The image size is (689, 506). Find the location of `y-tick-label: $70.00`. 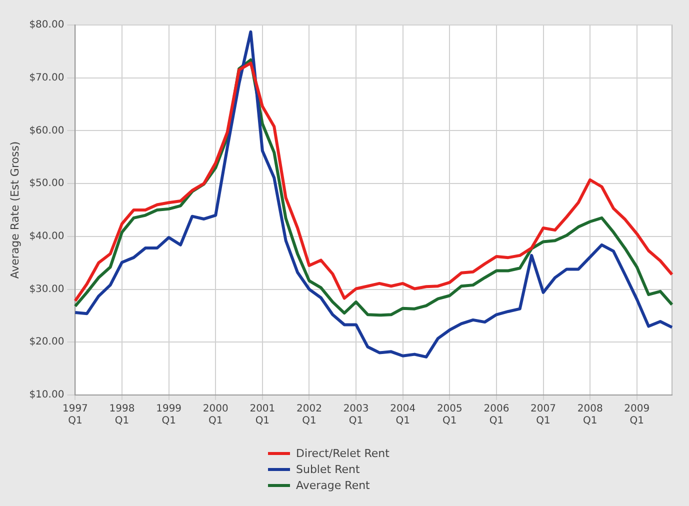

y-tick-label: $70.00 is located at coordinates (46, 78).